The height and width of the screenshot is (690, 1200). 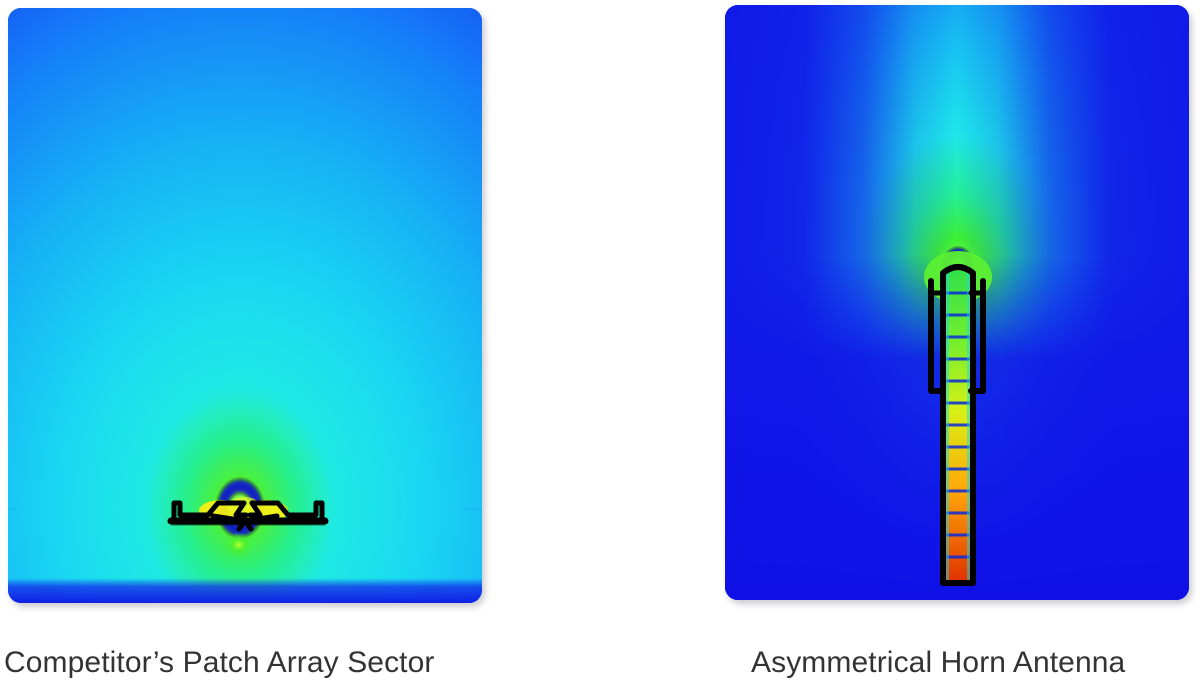 What do you see at coordinates (219, 662) in the screenshot?
I see `caption-patch-array: Competitor’s Patch Array Sector` at bounding box center [219, 662].